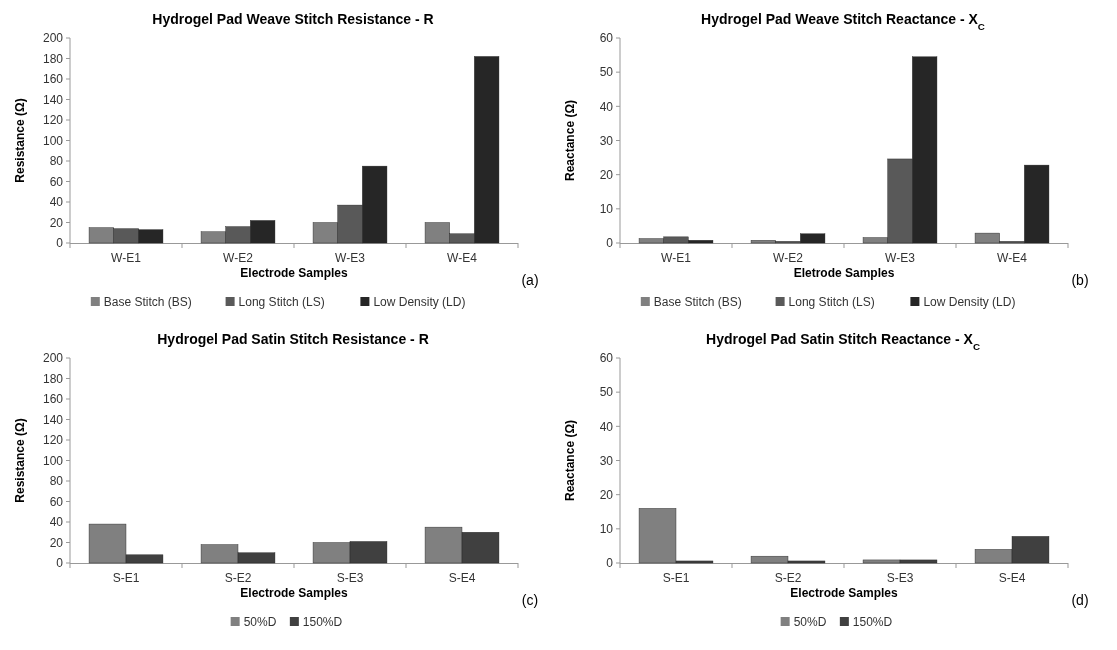 The height and width of the screenshot is (650, 1117). I want to click on chart-title: Hydrogel Pad Weave Stitch Reactance - X$_{C}$, so click(843, 21).